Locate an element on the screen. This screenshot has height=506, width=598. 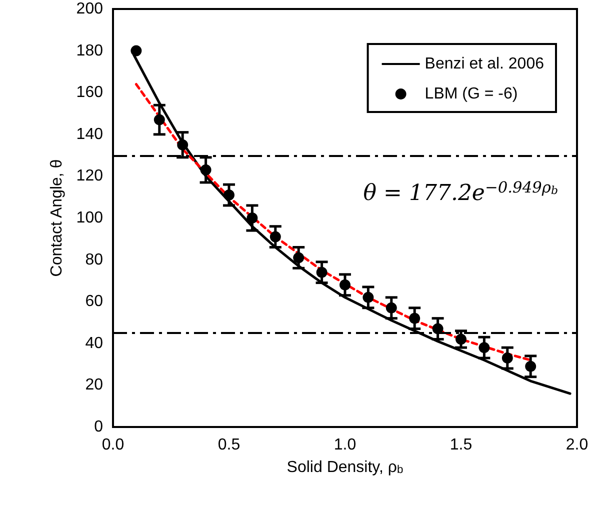
y-tick-label: 60 is located at coordinates (94, 301).